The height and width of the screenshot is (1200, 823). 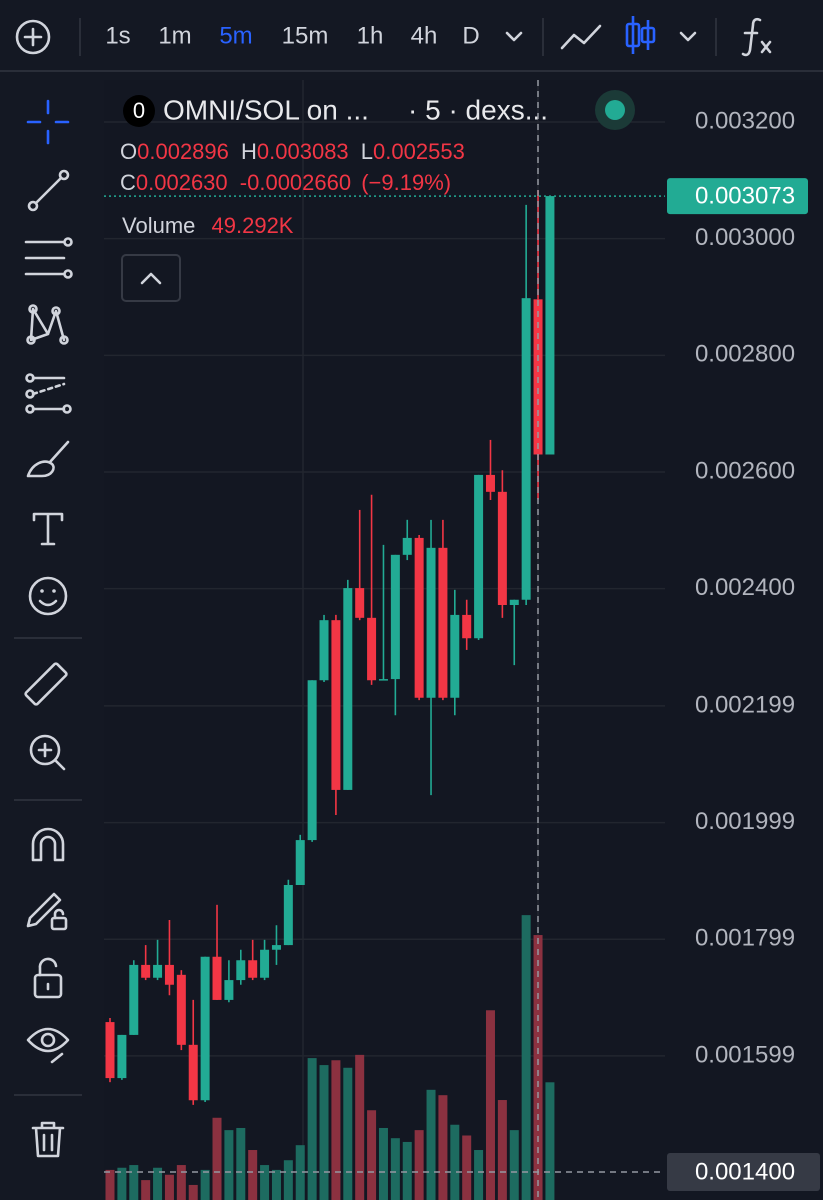 I want to click on interval-dropdown, so click(x=514, y=36).